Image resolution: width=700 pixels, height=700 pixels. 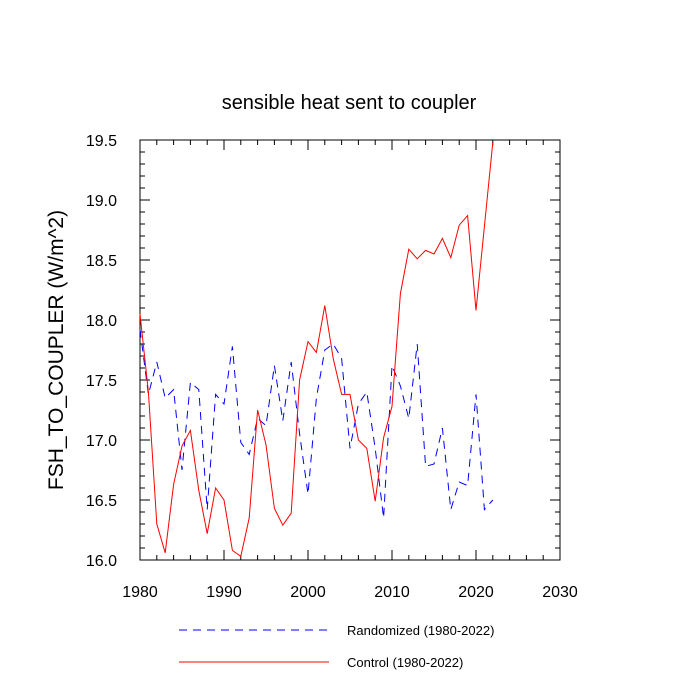 What do you see at coordinates (101, 501) in the screenshot?
I see `y-tick-label: 16.5` at bounding box center [101, 501].